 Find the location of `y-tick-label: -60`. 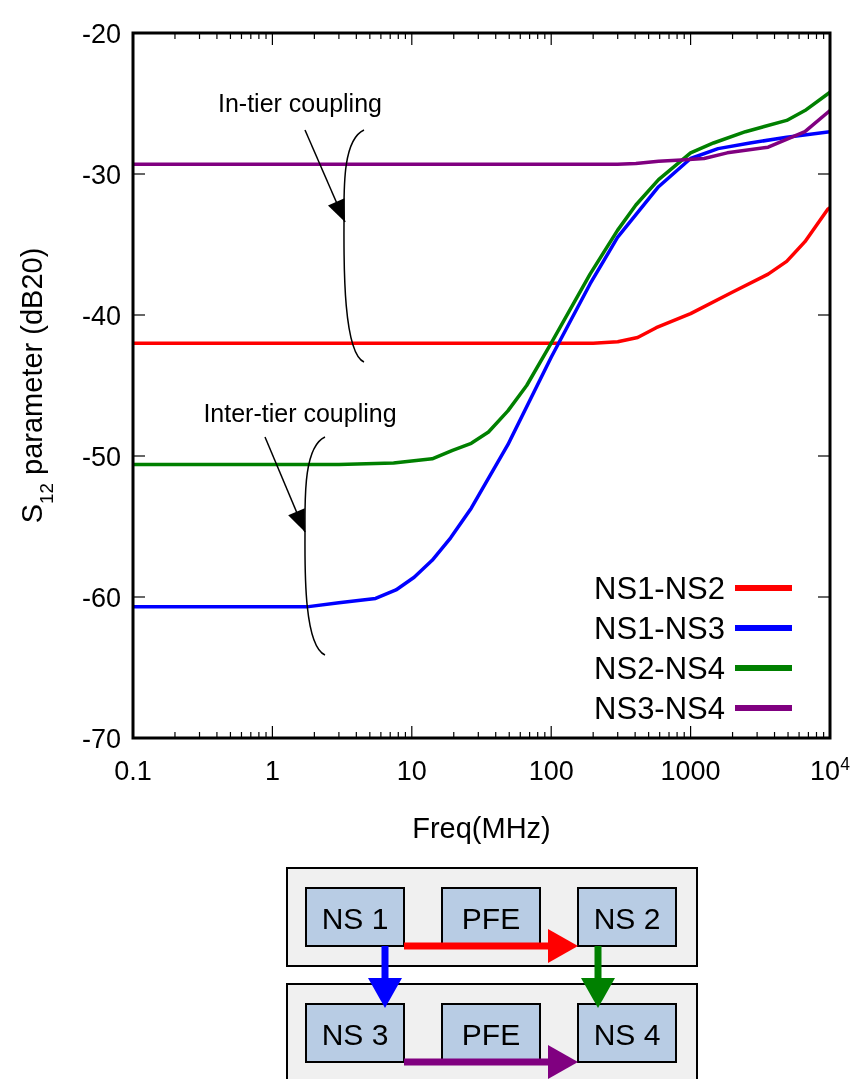

y-tick-label: -60 is located at coordinates (101, 598).